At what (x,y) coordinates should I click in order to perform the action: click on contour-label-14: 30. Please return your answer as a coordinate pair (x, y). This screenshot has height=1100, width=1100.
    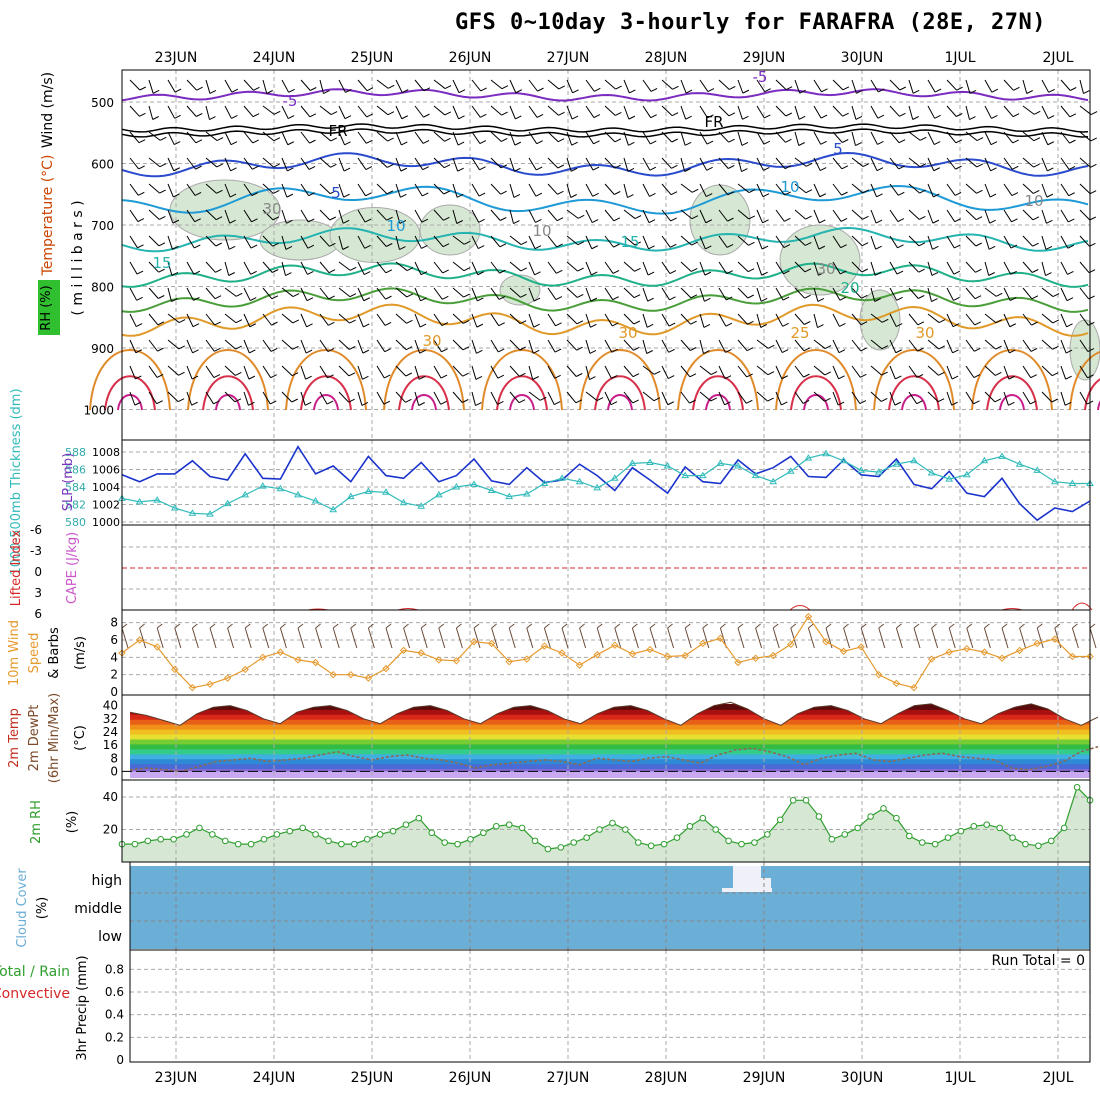
    Looking at the image, I should click on (627, 333).